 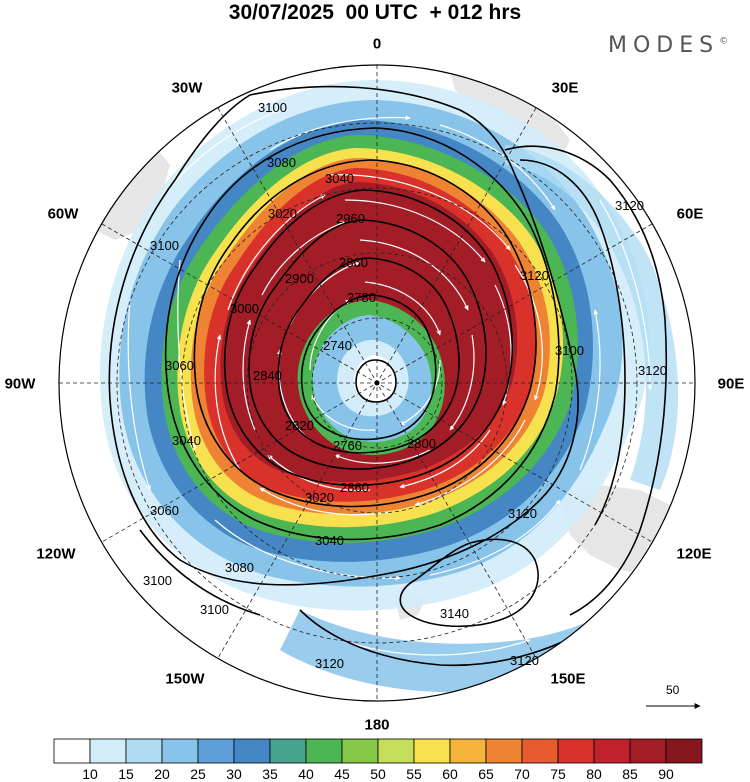 I want to click on colorbar-label: 55, so click(x=414, y=774).